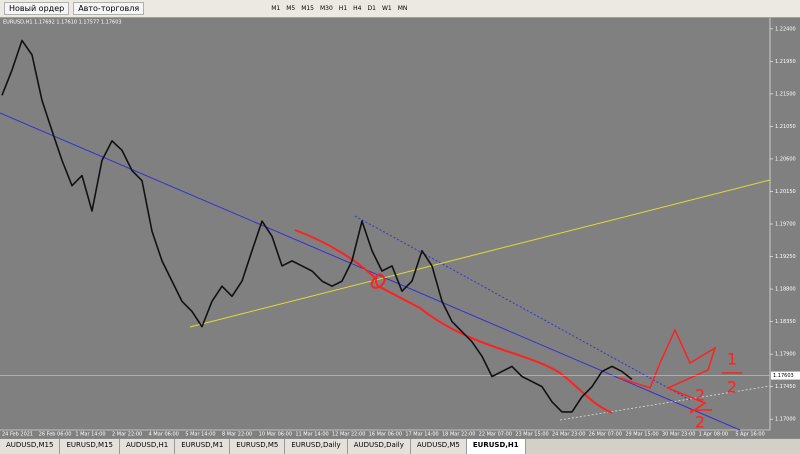  Describe the element at coordinates (275, 435) in the screenshot. I see `time-label: 10 Mar 06:00` at that location.